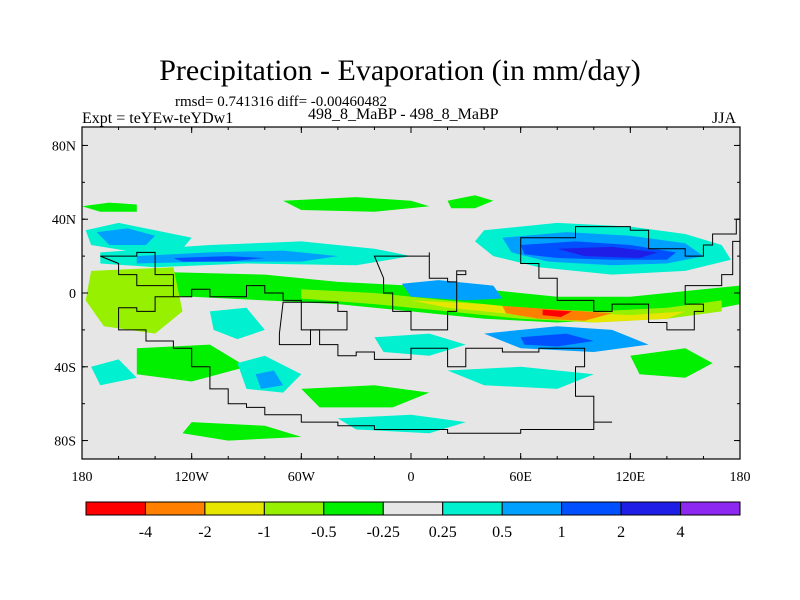 The image size is (800, 600). I want to click on colorbar-label-4: -0.25, so click(383, 532).